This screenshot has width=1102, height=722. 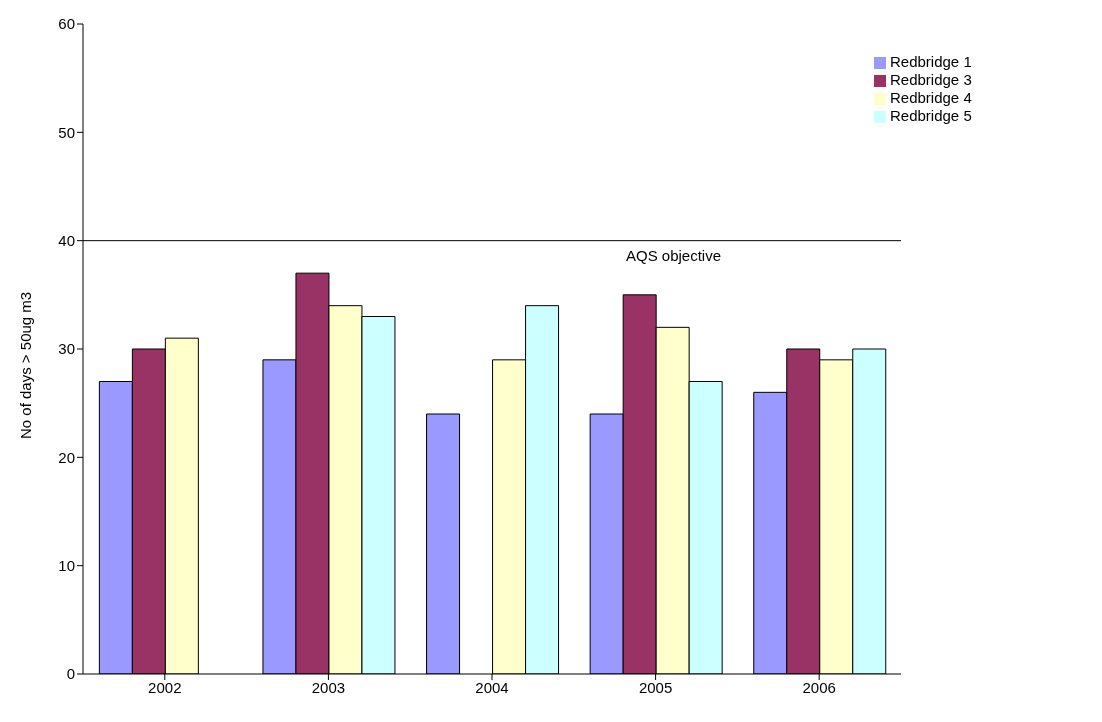 What do you see at coordinates (66, 565) in the screenshot?
I see `y-tick-label: 10` at bounding box center [66, 565].